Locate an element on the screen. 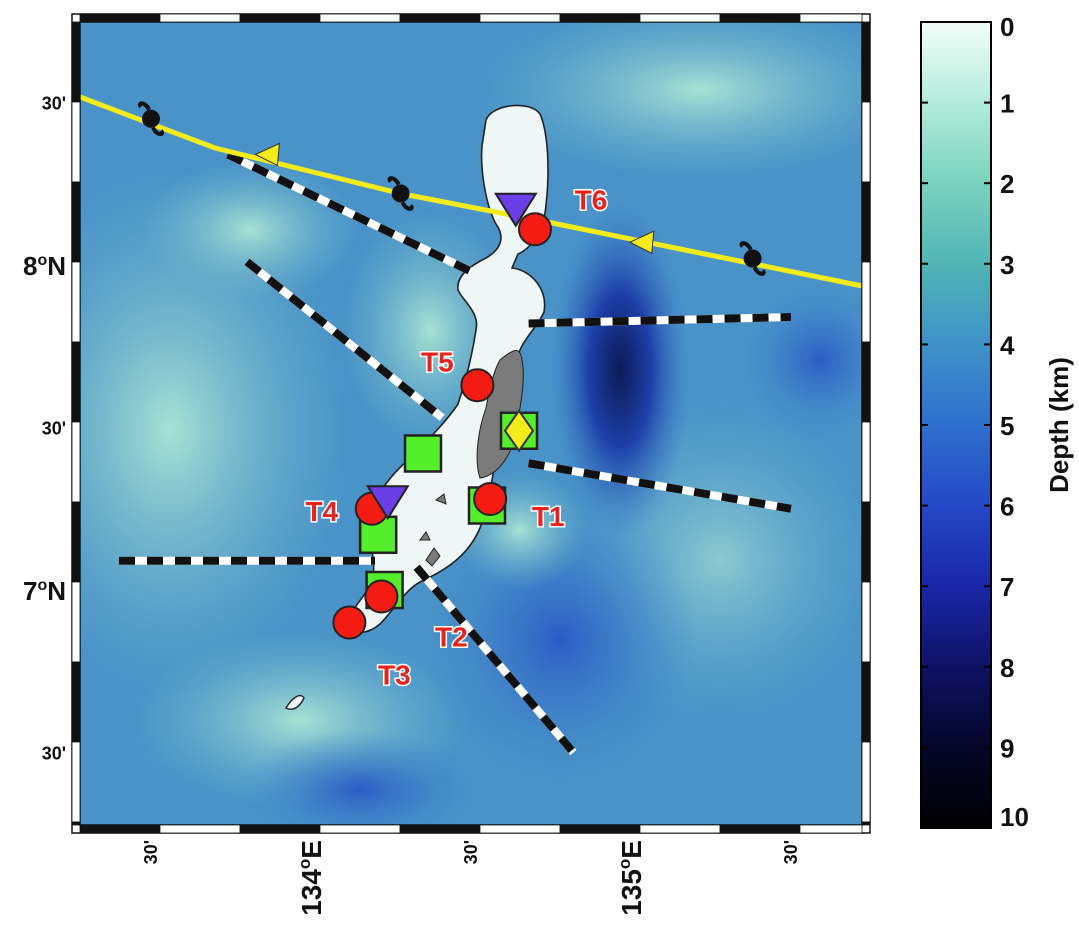 Image resolution: width=1079 pixels, height=926 pixels. site-label-t1: T1 is located at coordinates (548, 516).